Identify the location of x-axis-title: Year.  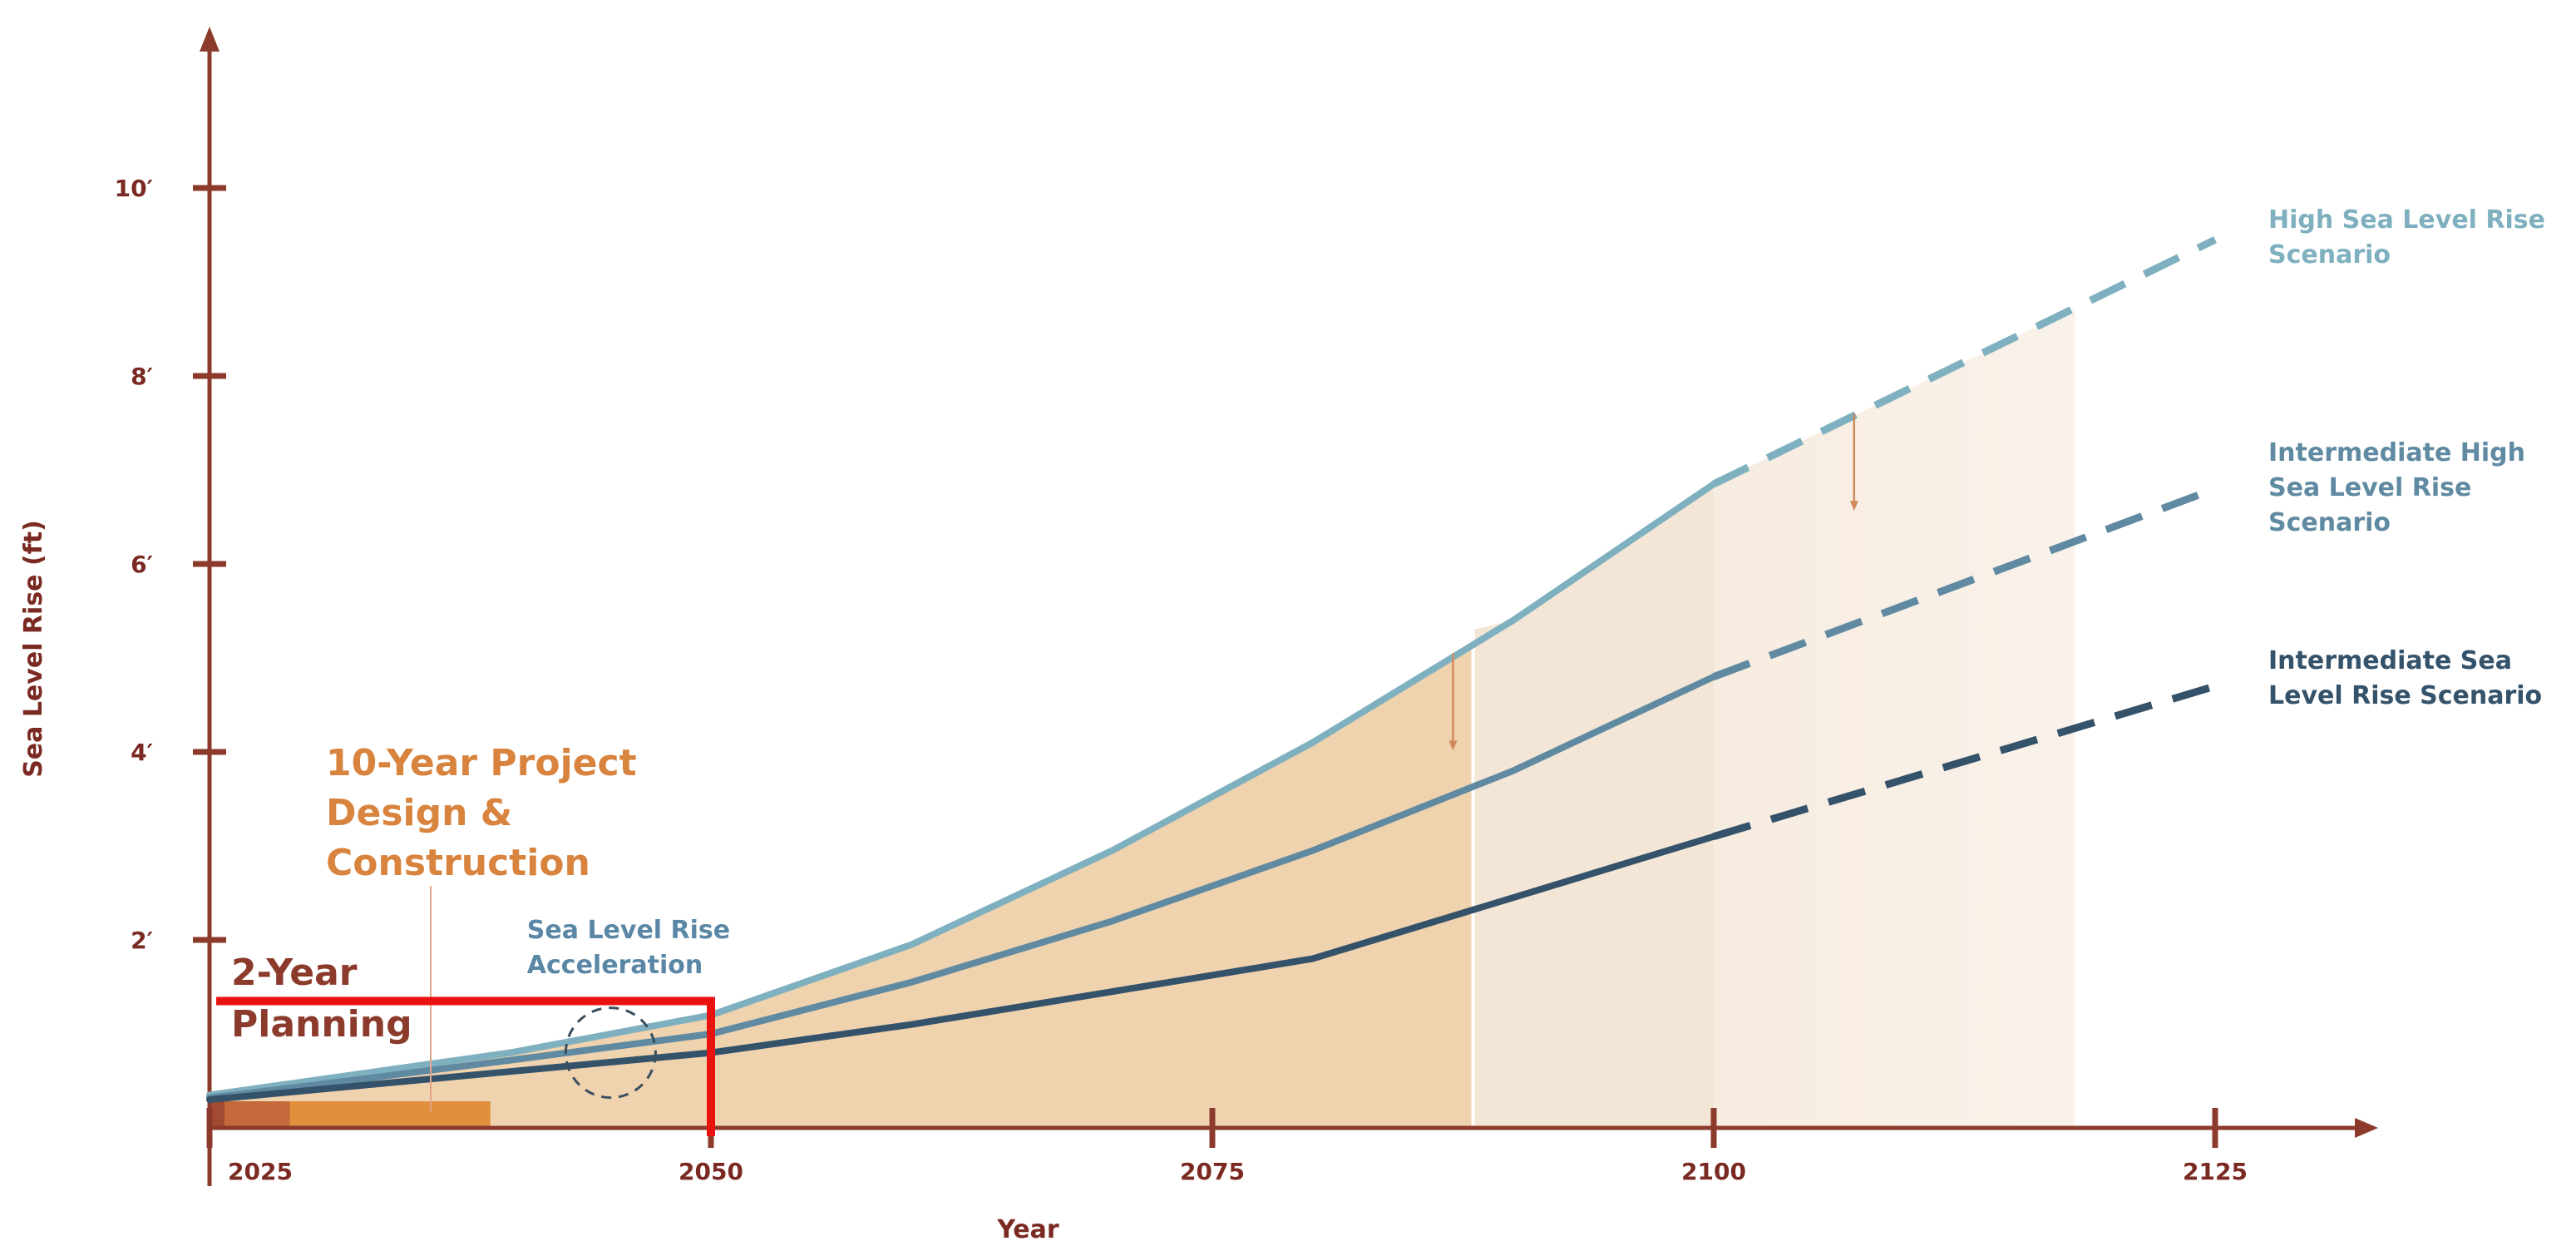
(1027, 1229).